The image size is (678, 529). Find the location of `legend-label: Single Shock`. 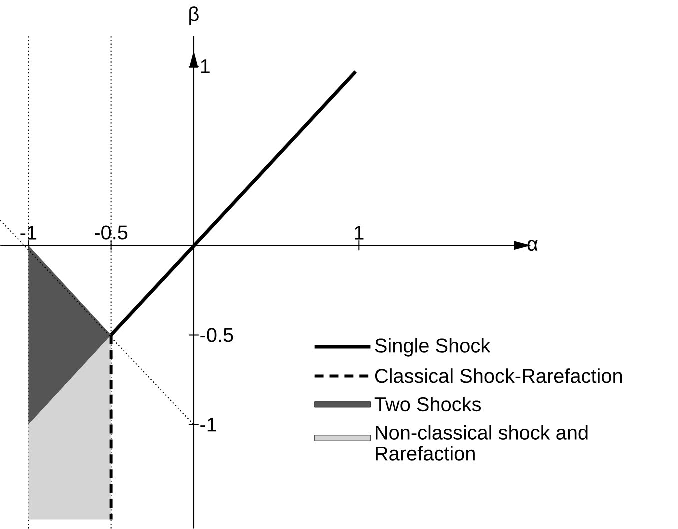

legend-label: Single Shock is located at coordinates (433, 347).